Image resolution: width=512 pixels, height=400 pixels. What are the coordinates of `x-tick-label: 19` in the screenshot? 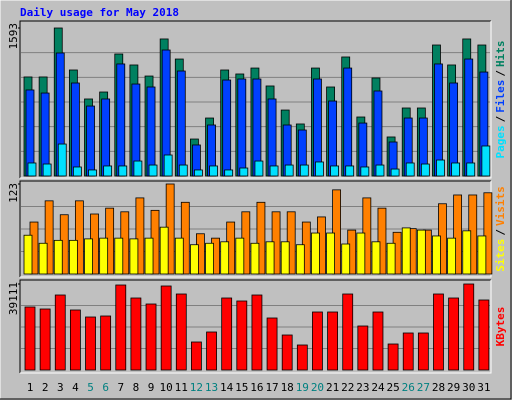 It's located at (302, 387).